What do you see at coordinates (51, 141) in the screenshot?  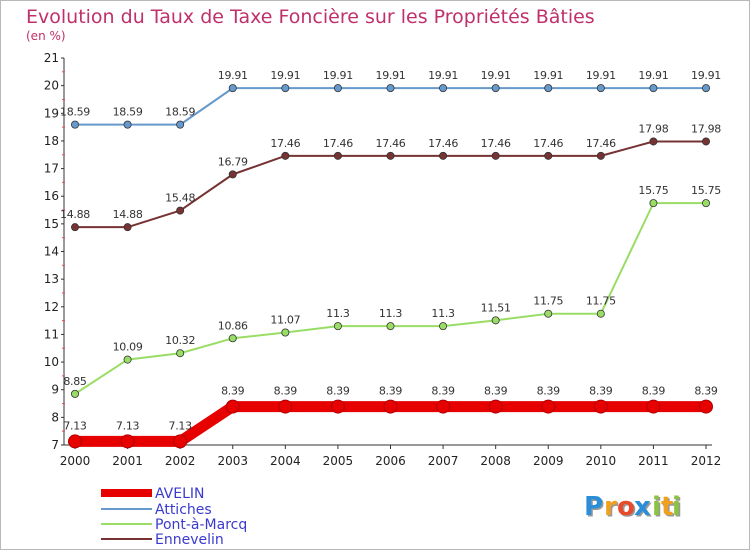 I see `y-tick-label: 18` at bounding box center [51, 141].